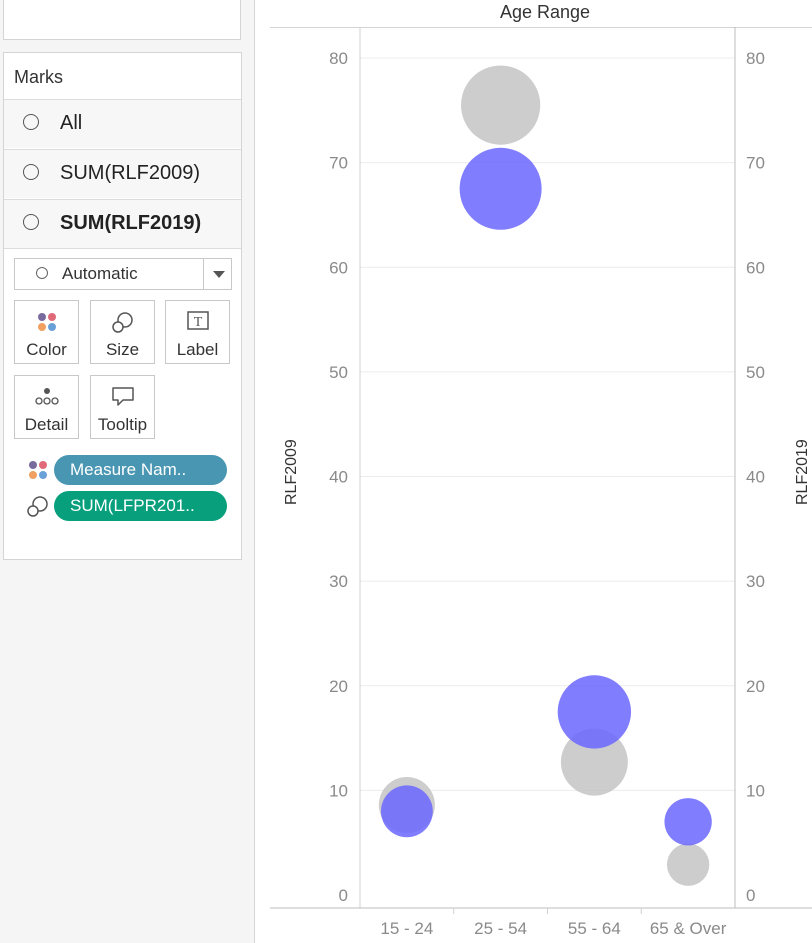 The width and height of the screenshot is (812, 943). Describe the element at coordinates (42, 273) in the screenshot. I see `circle-mark-icon` at that location.